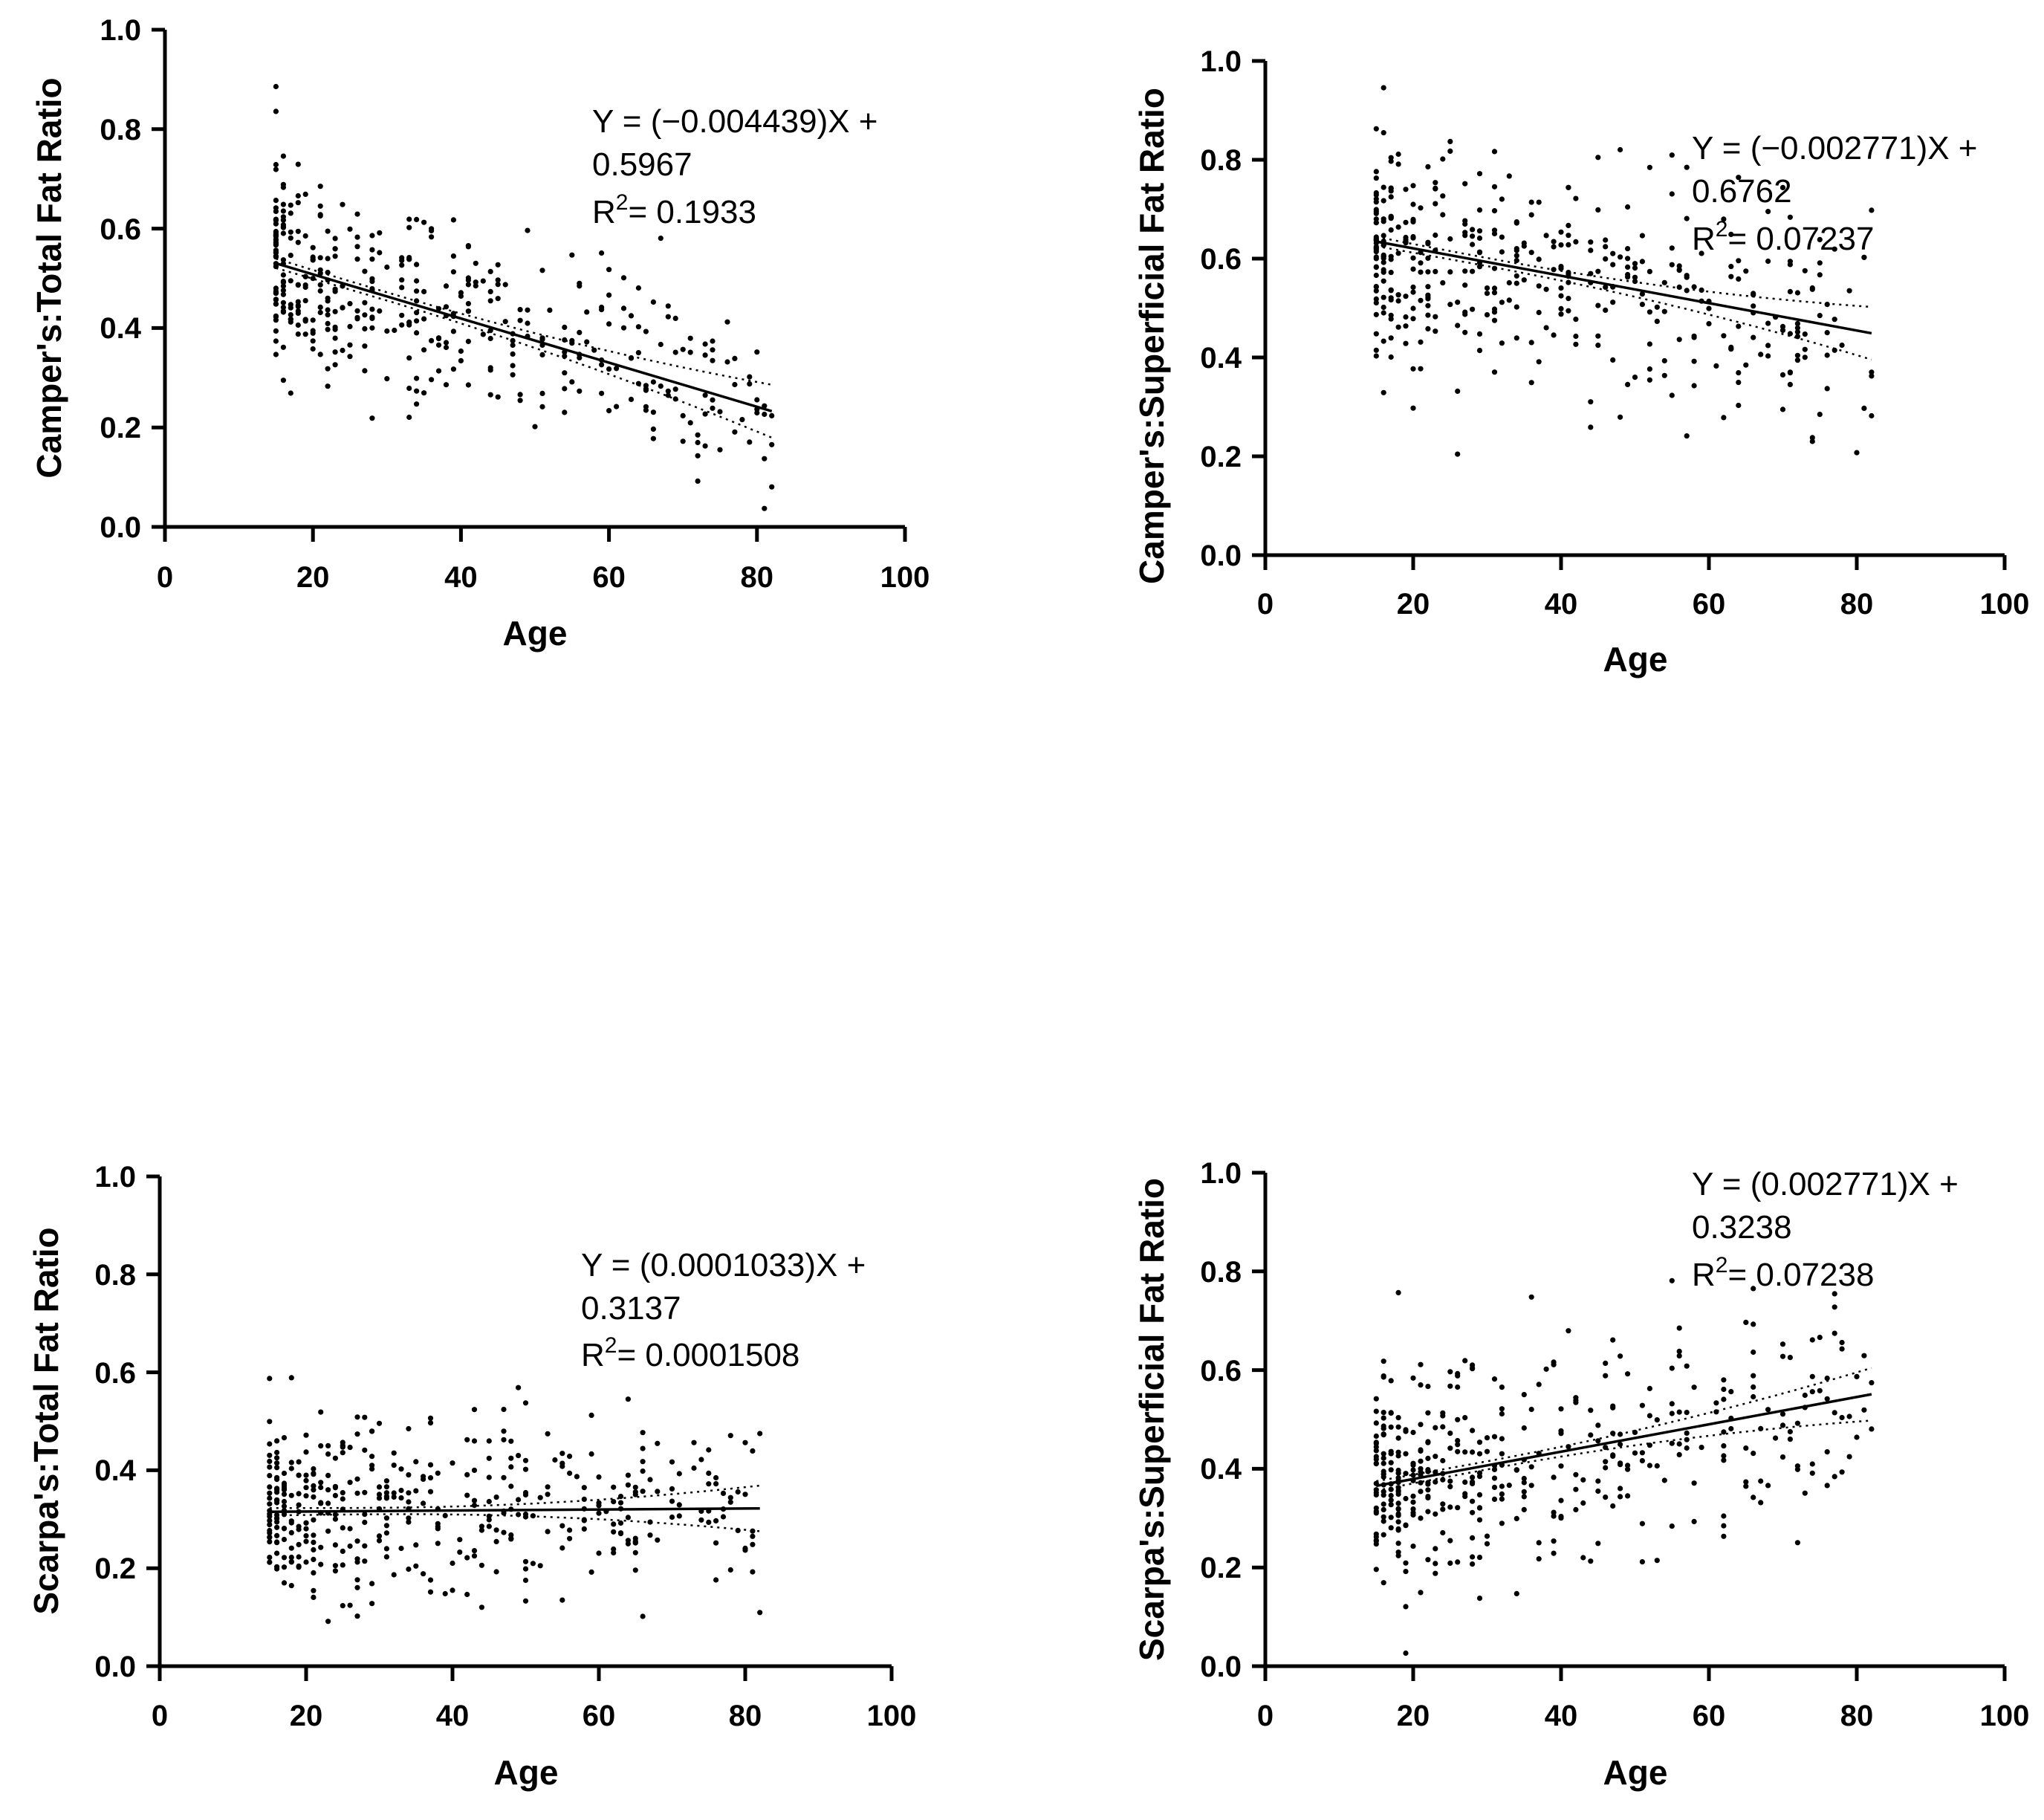 This screenshot has width=2044, height=1820. What do you see at coordinates (524, 337) in the screenshot?
I see `panel-1-regression-line` at bounding box center [524, 337].